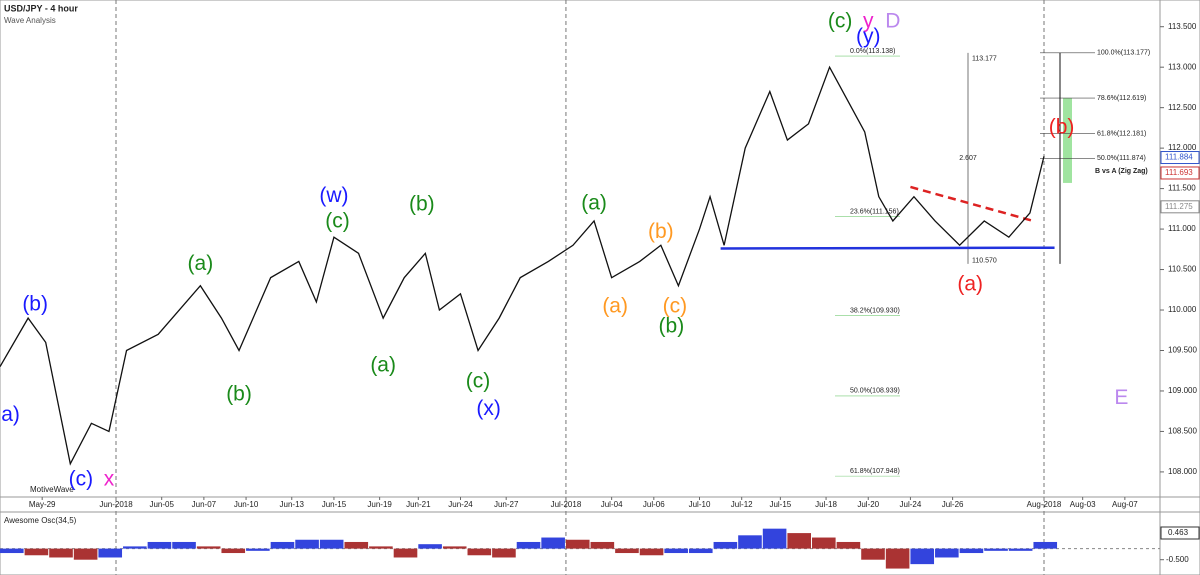 The width and height of the screenshot is (1200, 575). Describe the element at coordinates (161, 504) in the screenshot. I see `x-tick-label: Jun-05` at that location.